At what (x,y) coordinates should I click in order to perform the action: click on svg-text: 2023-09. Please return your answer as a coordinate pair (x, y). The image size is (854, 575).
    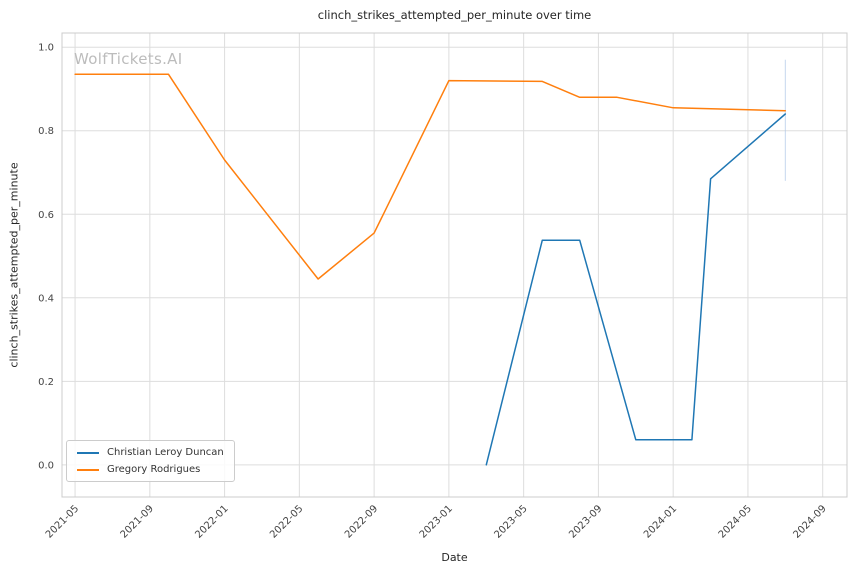
    Looking at the image, I should click on (585, 521).